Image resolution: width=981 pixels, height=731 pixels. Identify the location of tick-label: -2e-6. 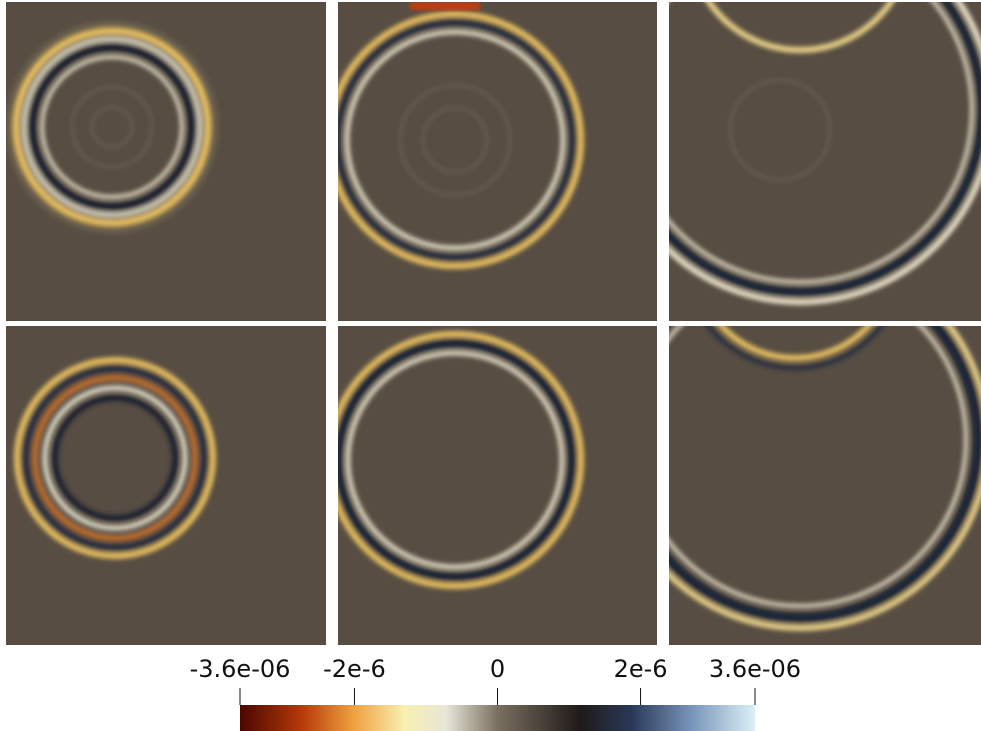
(354, 669).